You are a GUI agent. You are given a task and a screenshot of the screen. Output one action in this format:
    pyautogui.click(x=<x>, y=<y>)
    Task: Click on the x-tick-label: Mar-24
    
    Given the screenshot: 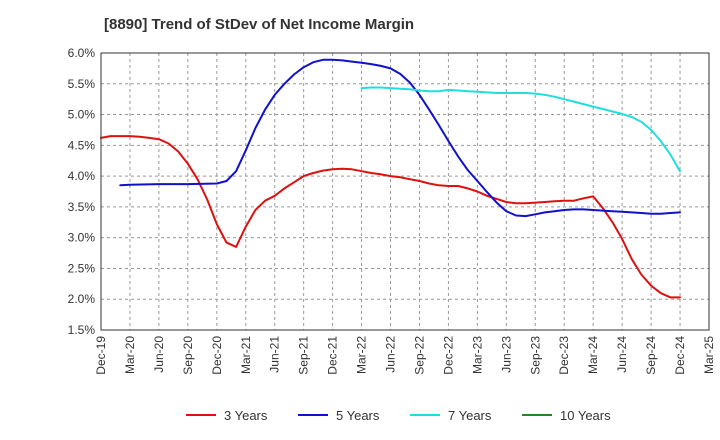 What is the action you would take?
    pyautogui.click(x=593, y=355)
    